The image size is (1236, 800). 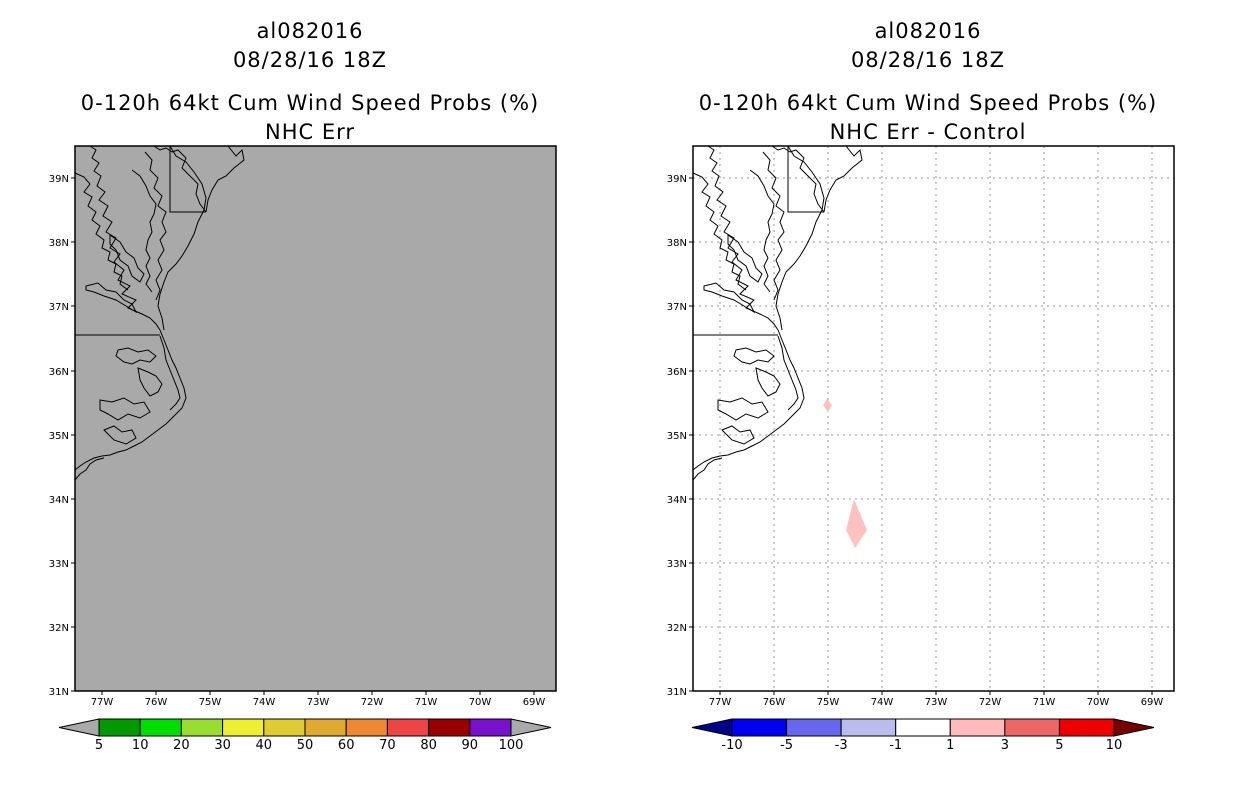 What do you see at coordinates (928, 60) in the screenshot?
I see `right-datetime: 08/28/16 18Z` at bounding box center [928, 60].